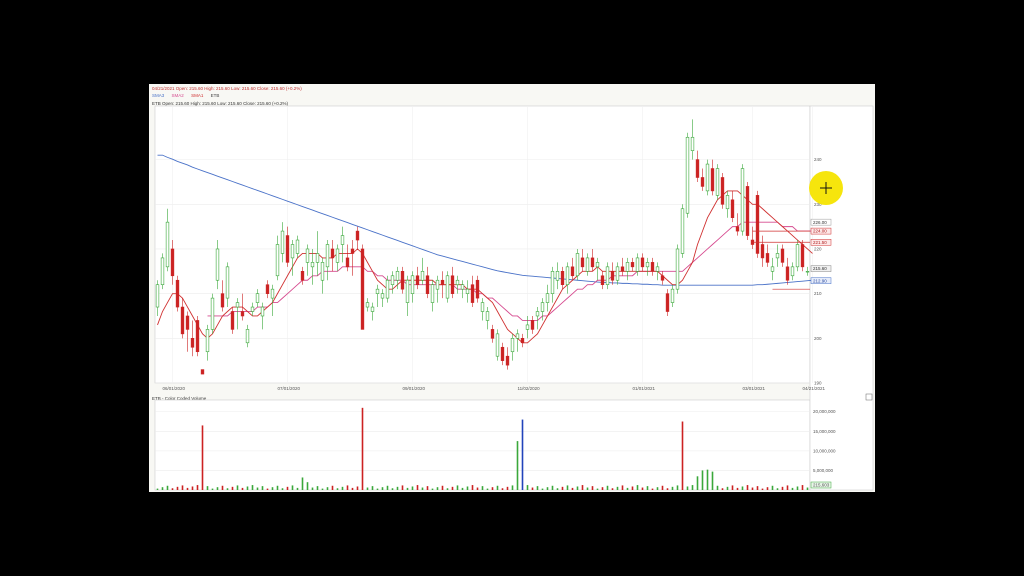 The width and height of the screenshot is (1024, 576). Describe the element at coordinates (177, 95) in the screenshot. I see `legend-sma2: SMA2` at that location.